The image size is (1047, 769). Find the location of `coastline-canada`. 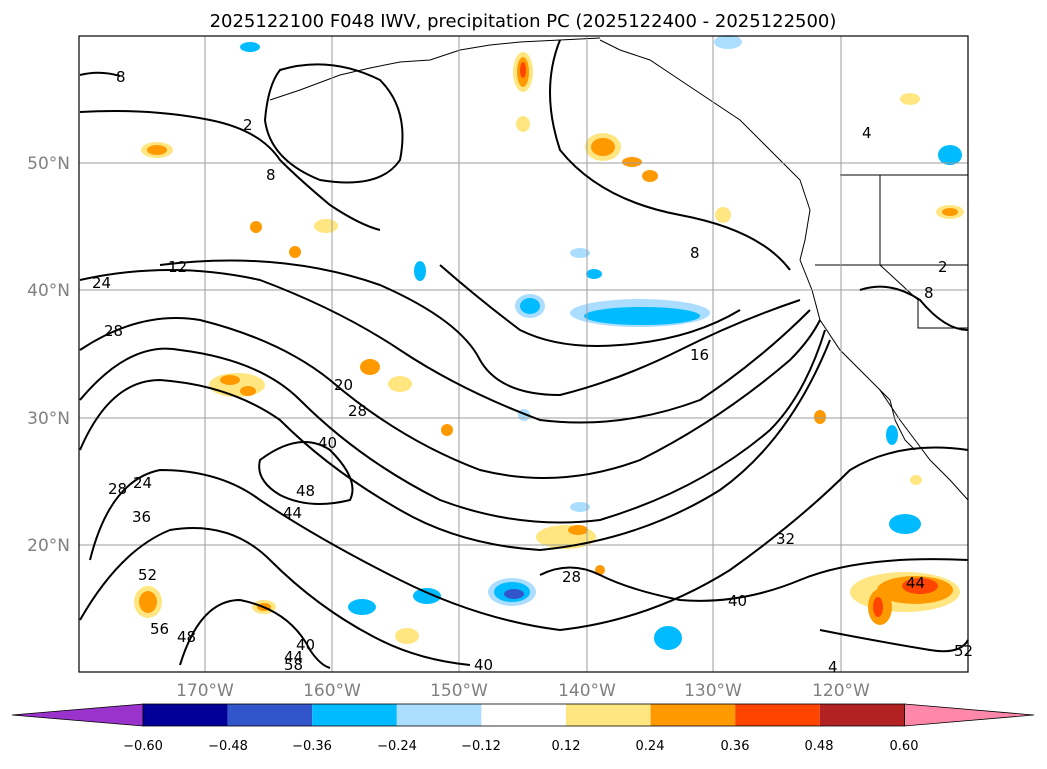

coastline-canada is located at coordinates (705, 150).